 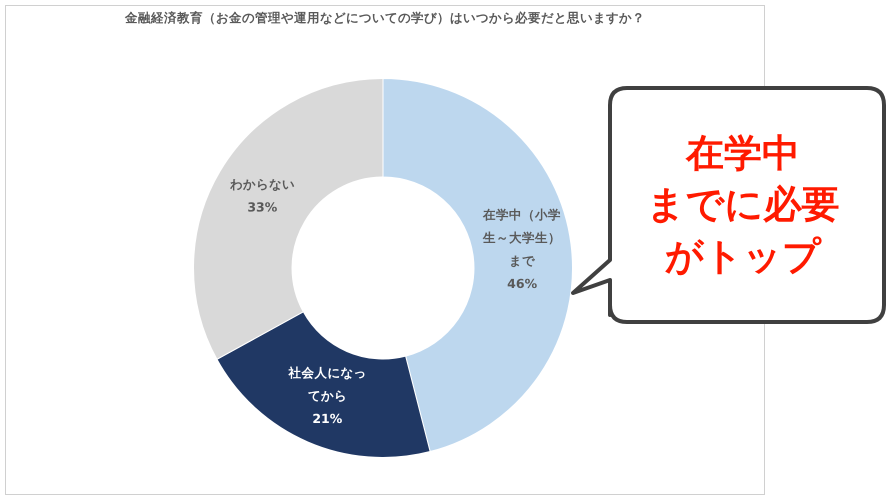 What do you see at coordinates (522, 284) in the screenshot?
I see `data-label: 46%` at bounding box center [522, 284].